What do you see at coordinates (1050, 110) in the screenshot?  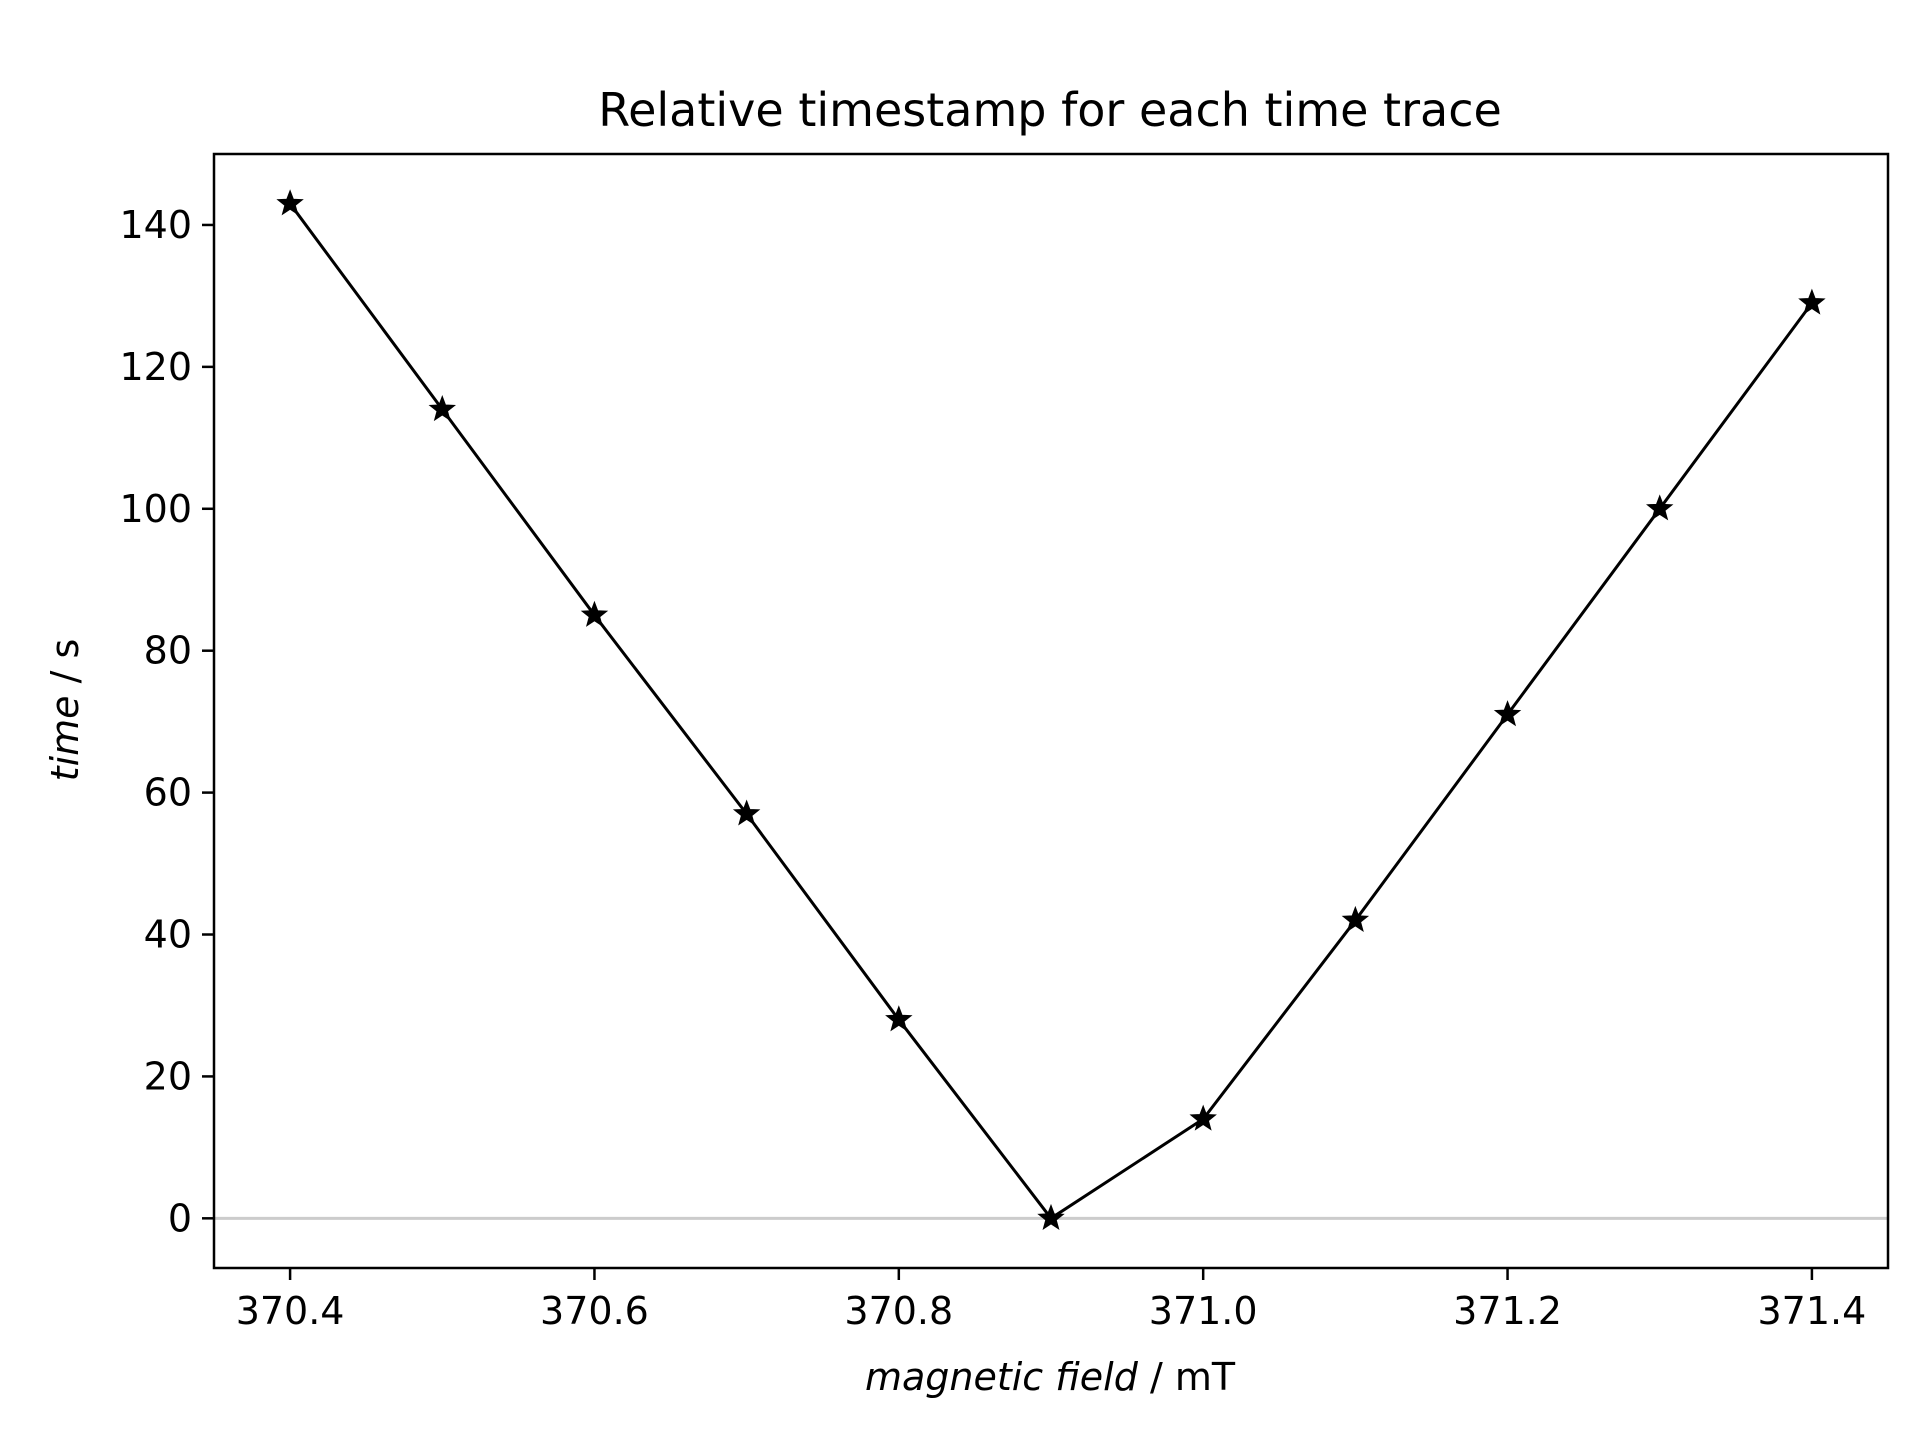 I see `chart-title: Relative timestamp for each time trace` at bounding box center [1050, 110].